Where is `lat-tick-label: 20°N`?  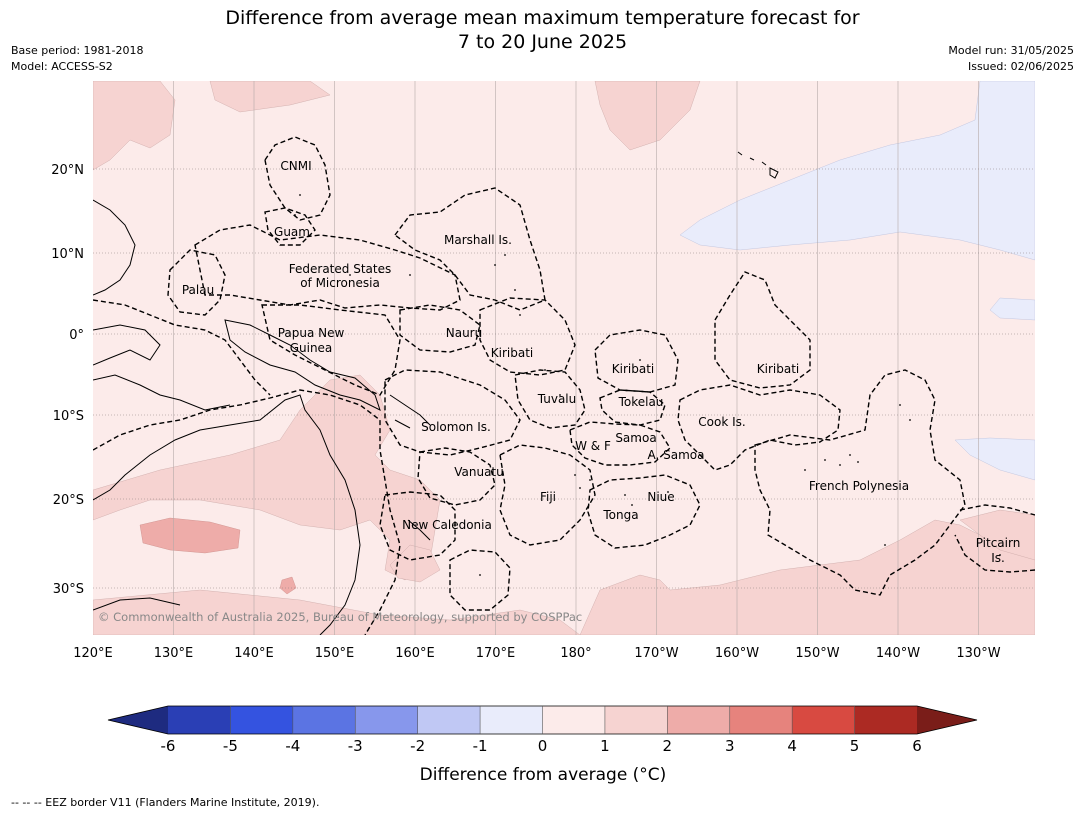
lat-tick-label: 20°N is located at coordinates (67, 170).